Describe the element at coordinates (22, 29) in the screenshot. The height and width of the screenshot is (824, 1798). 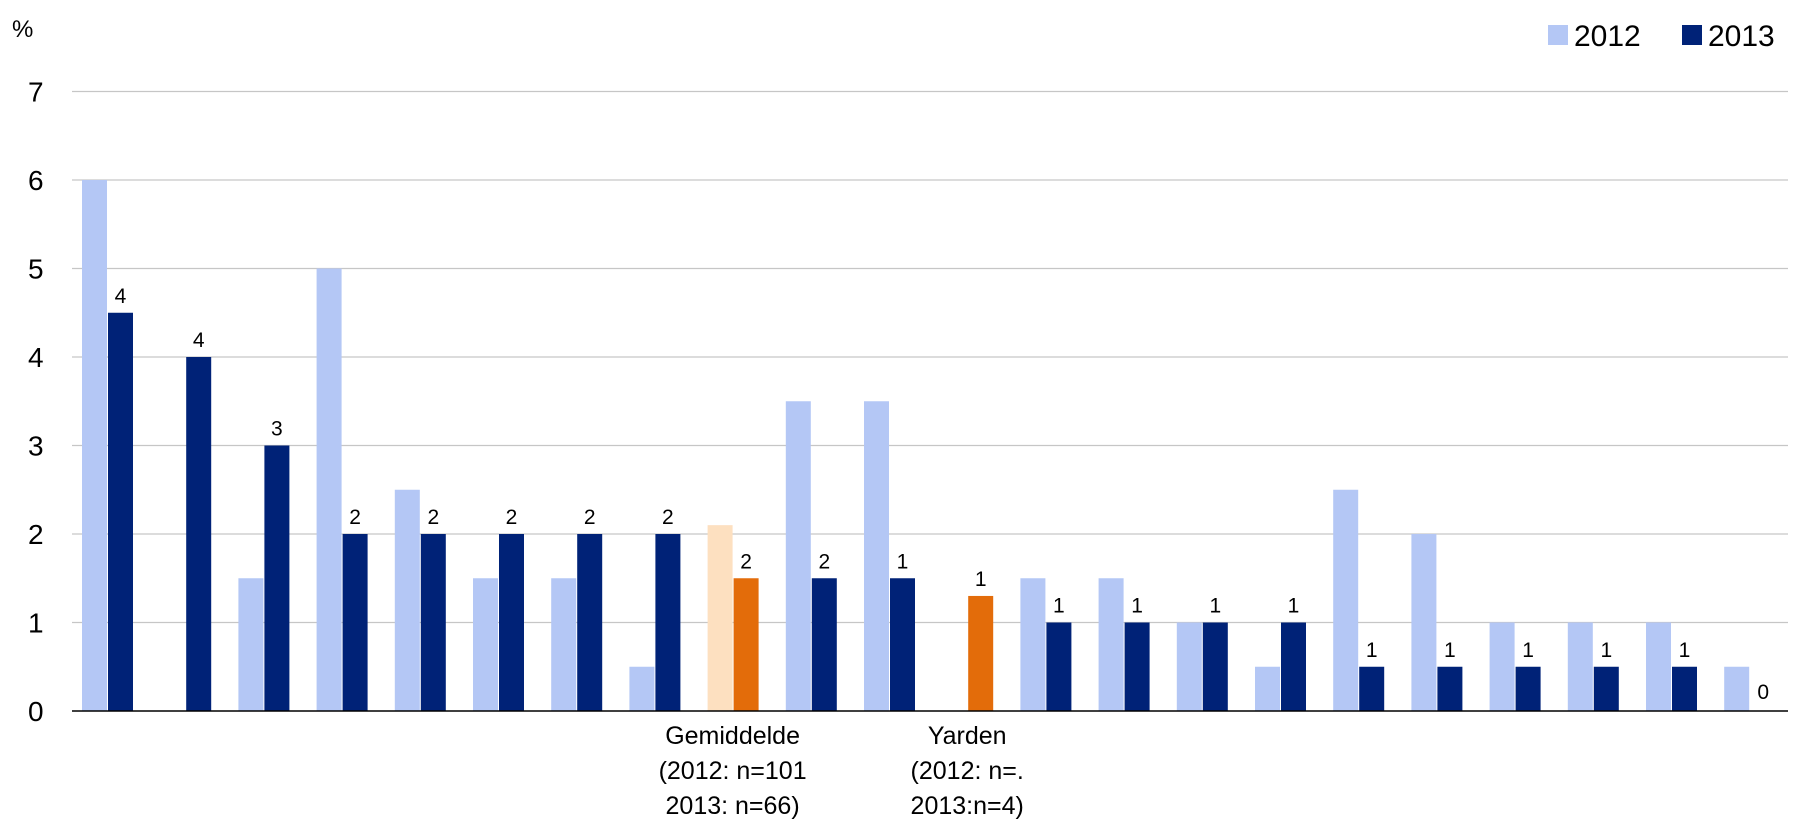
I see `y-axis-unit: %` at that location.